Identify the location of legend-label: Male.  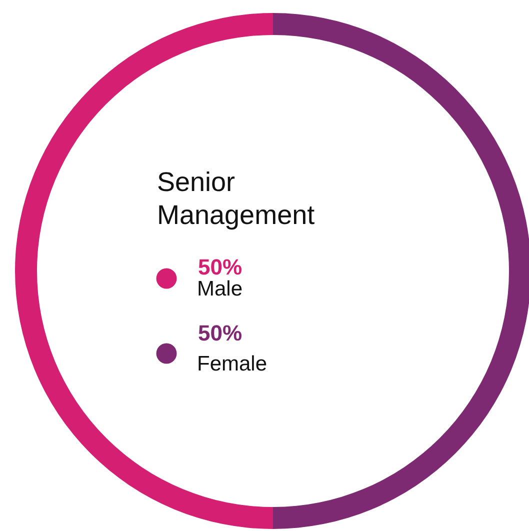
(220, 289).